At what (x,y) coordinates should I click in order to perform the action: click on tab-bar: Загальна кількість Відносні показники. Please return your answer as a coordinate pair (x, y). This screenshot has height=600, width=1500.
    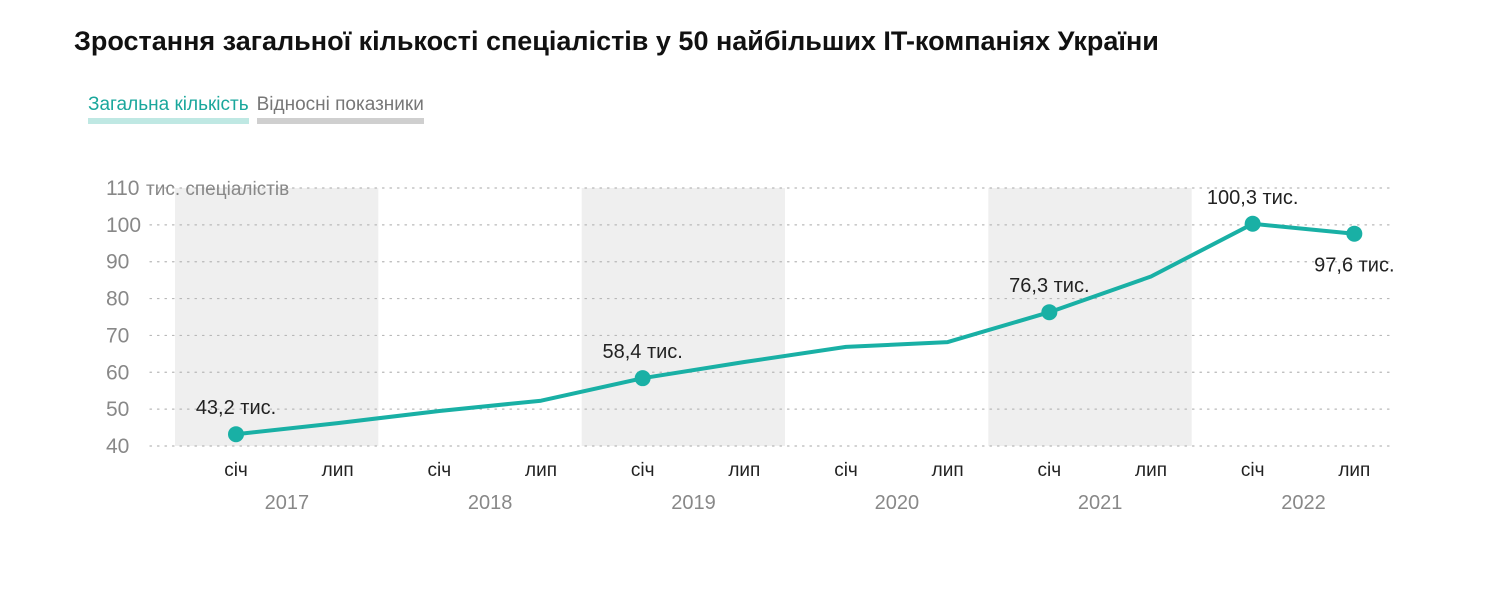
    Looking at the image, I should click on (256, 109).